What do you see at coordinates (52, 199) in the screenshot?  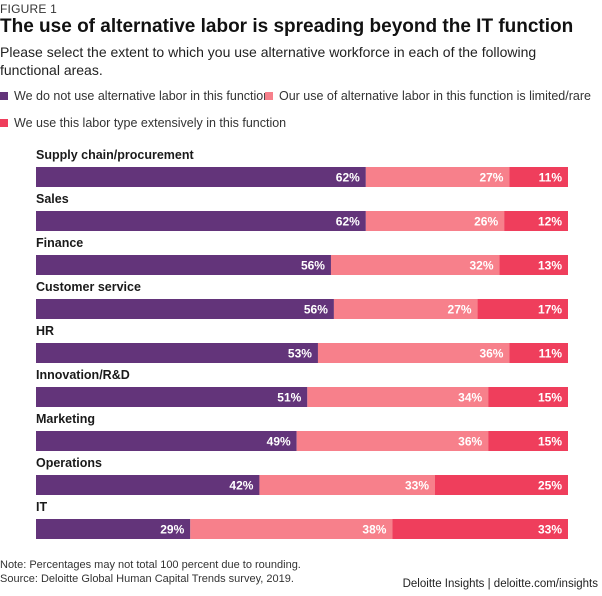 I see `category-label-sales: Sales` at bounding box center [52, 199].